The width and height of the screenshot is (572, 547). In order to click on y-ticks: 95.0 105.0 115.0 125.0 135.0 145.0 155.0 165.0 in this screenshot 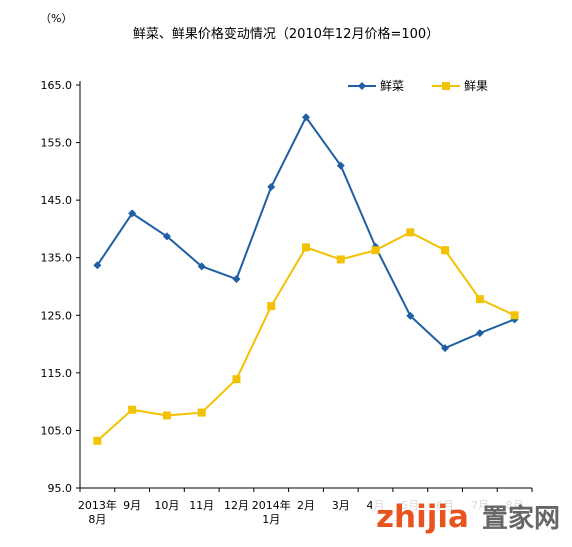, I will do `click(60, 287)`.